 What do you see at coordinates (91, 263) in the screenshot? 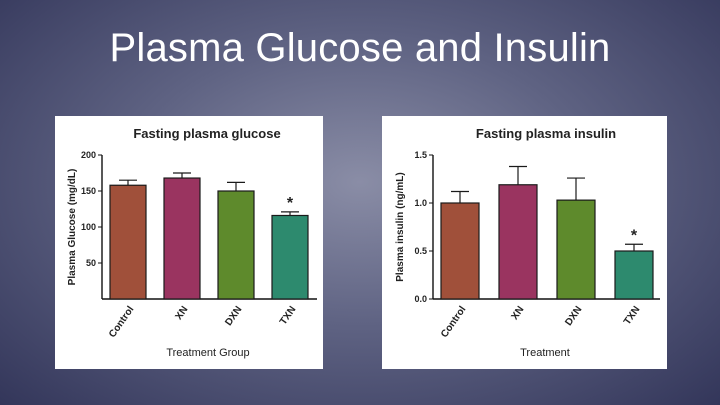
I see `glucose-y-tick-label: 50` at bounding box center [91, 263].